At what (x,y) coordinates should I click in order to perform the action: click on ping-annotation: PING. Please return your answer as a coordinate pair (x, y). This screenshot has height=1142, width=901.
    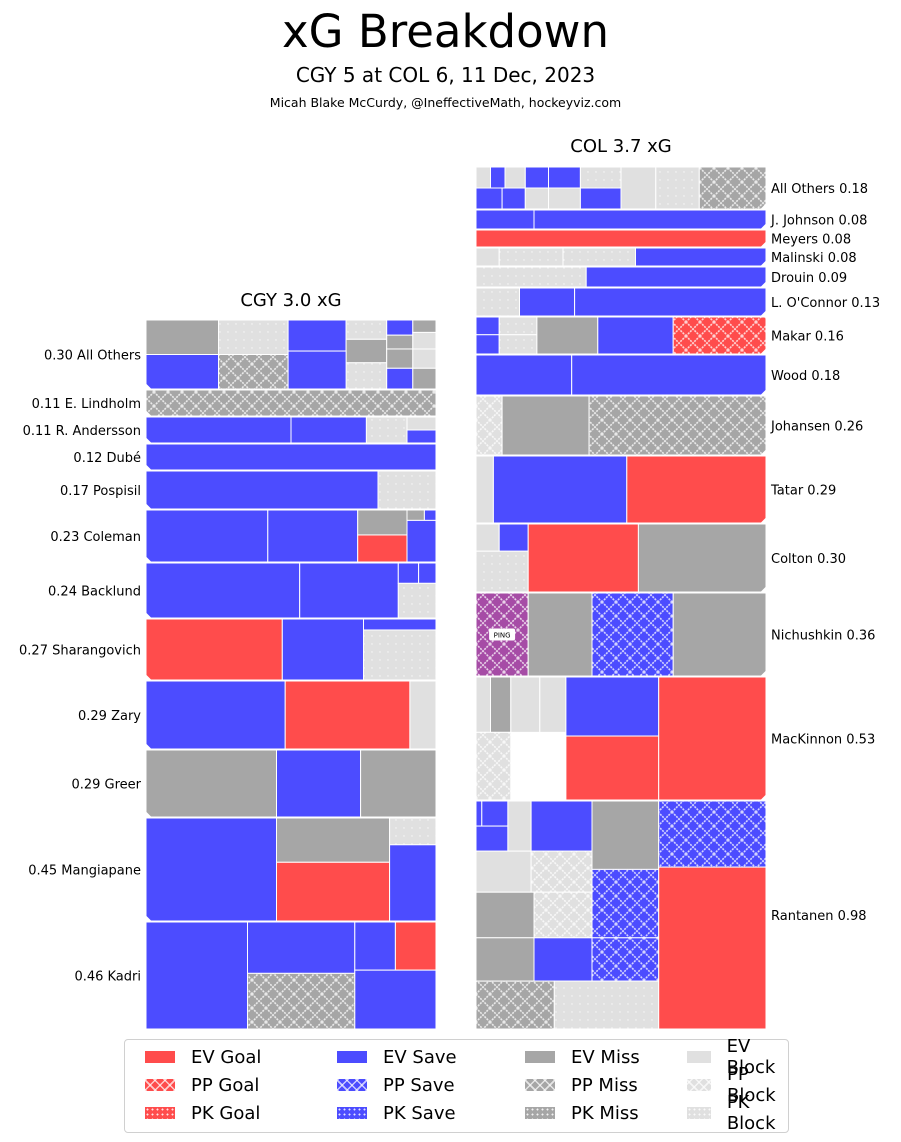
    Looking at the image, I should click on (502, 636).